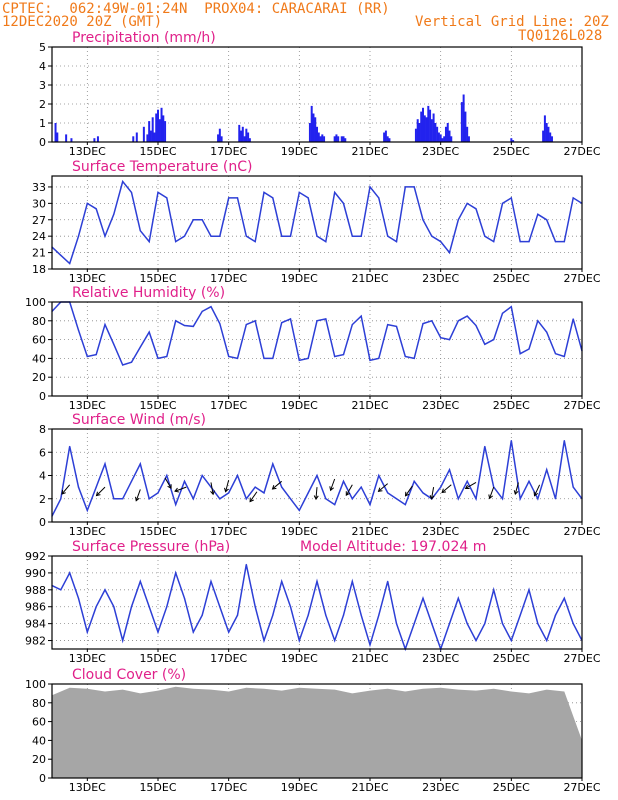 This screenshot has width=618, height=800. What do you see at coordinates (157, 531) in the screenshot?
I see `wind-xtick-label: 15DEC` at bounding box center [157, 531].